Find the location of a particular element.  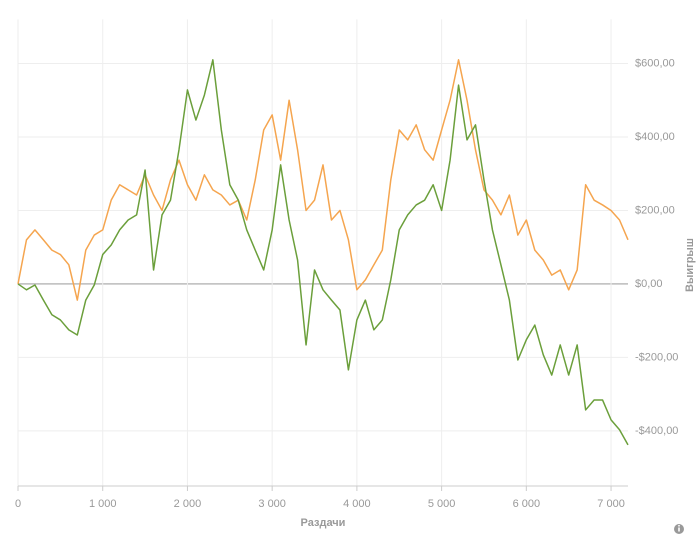

x-tick-label: 6 000 is located at coordinates (527, 504).